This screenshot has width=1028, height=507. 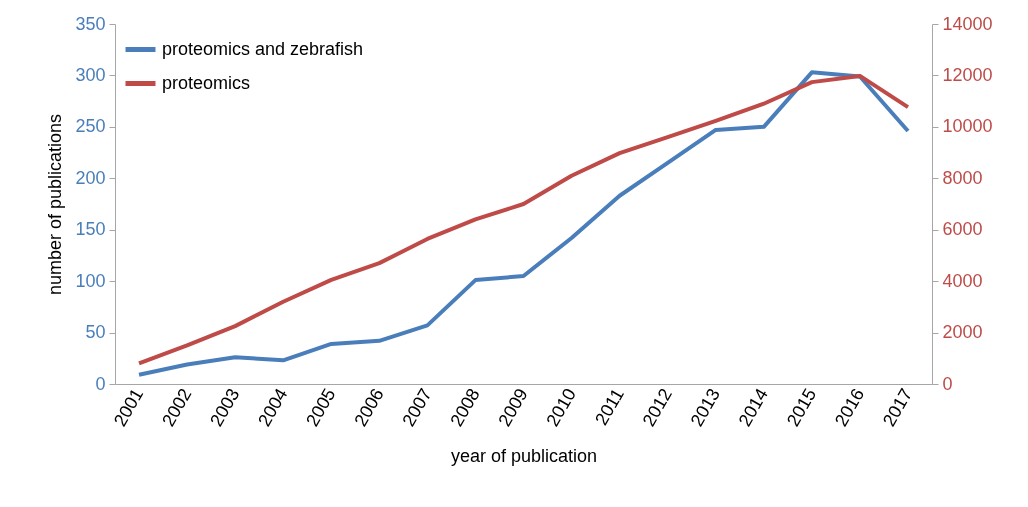 I want to click on y-tick-label: 350, so click(x=90, y=23).